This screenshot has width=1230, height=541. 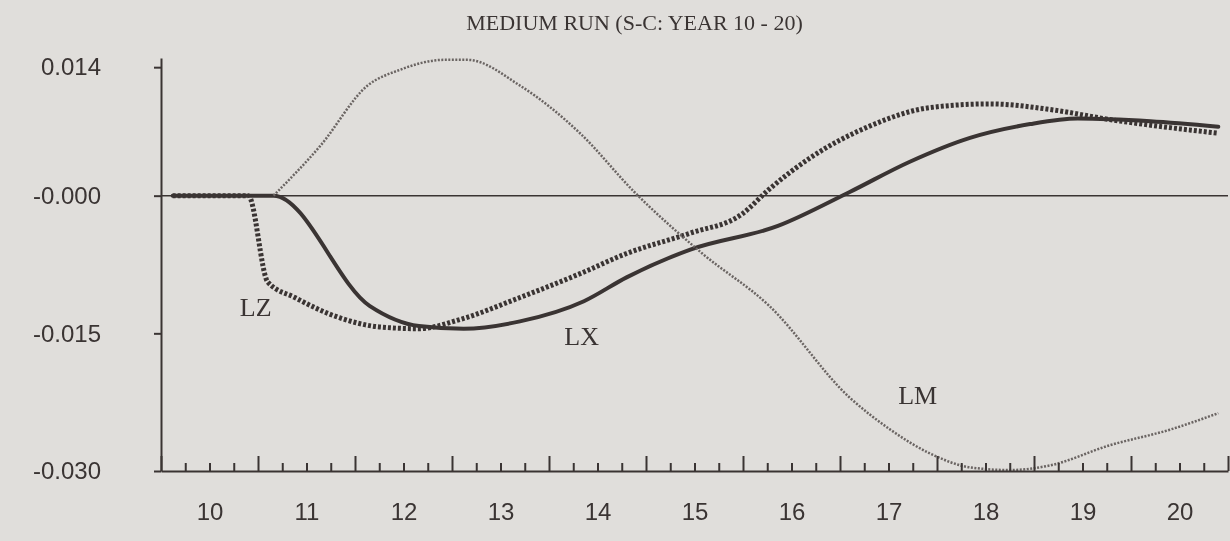 What do you see at coordinates (210, 511) in the screenshot?
I see `x-tick-label: 10` at bounding box center [210, 511].